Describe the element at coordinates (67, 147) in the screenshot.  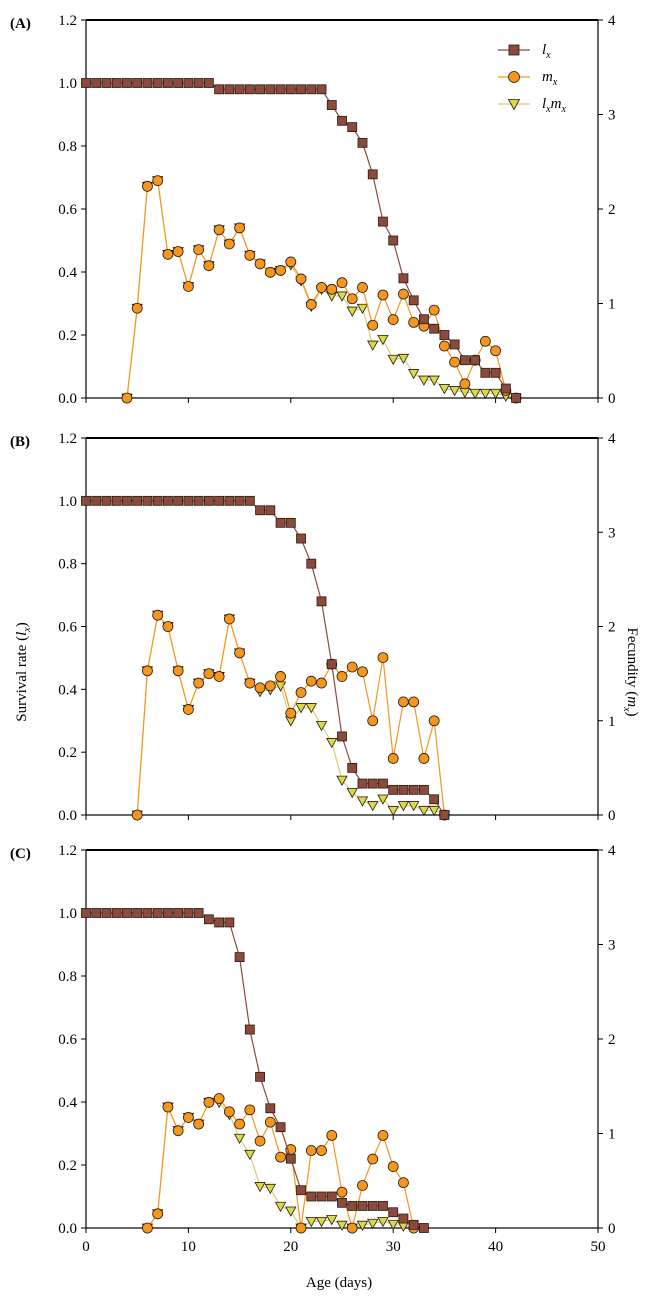
I see `y-left-tick-label: 0.8` at that location.